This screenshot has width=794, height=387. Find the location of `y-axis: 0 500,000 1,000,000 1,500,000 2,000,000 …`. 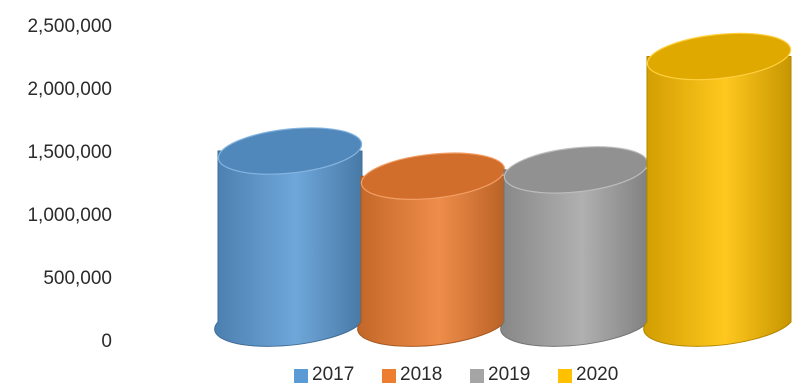

y-axis: 0 500,000 1,000,000 1,500,000 2,000,000 … is located at coordinates (69, 184).